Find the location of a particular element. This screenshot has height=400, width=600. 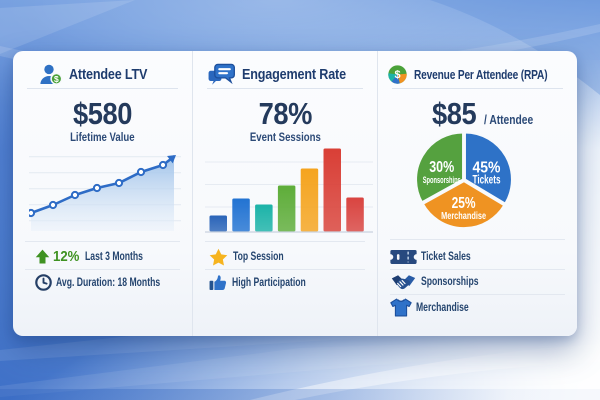

thumbs-up-icon is located at coordinates (218, 282).